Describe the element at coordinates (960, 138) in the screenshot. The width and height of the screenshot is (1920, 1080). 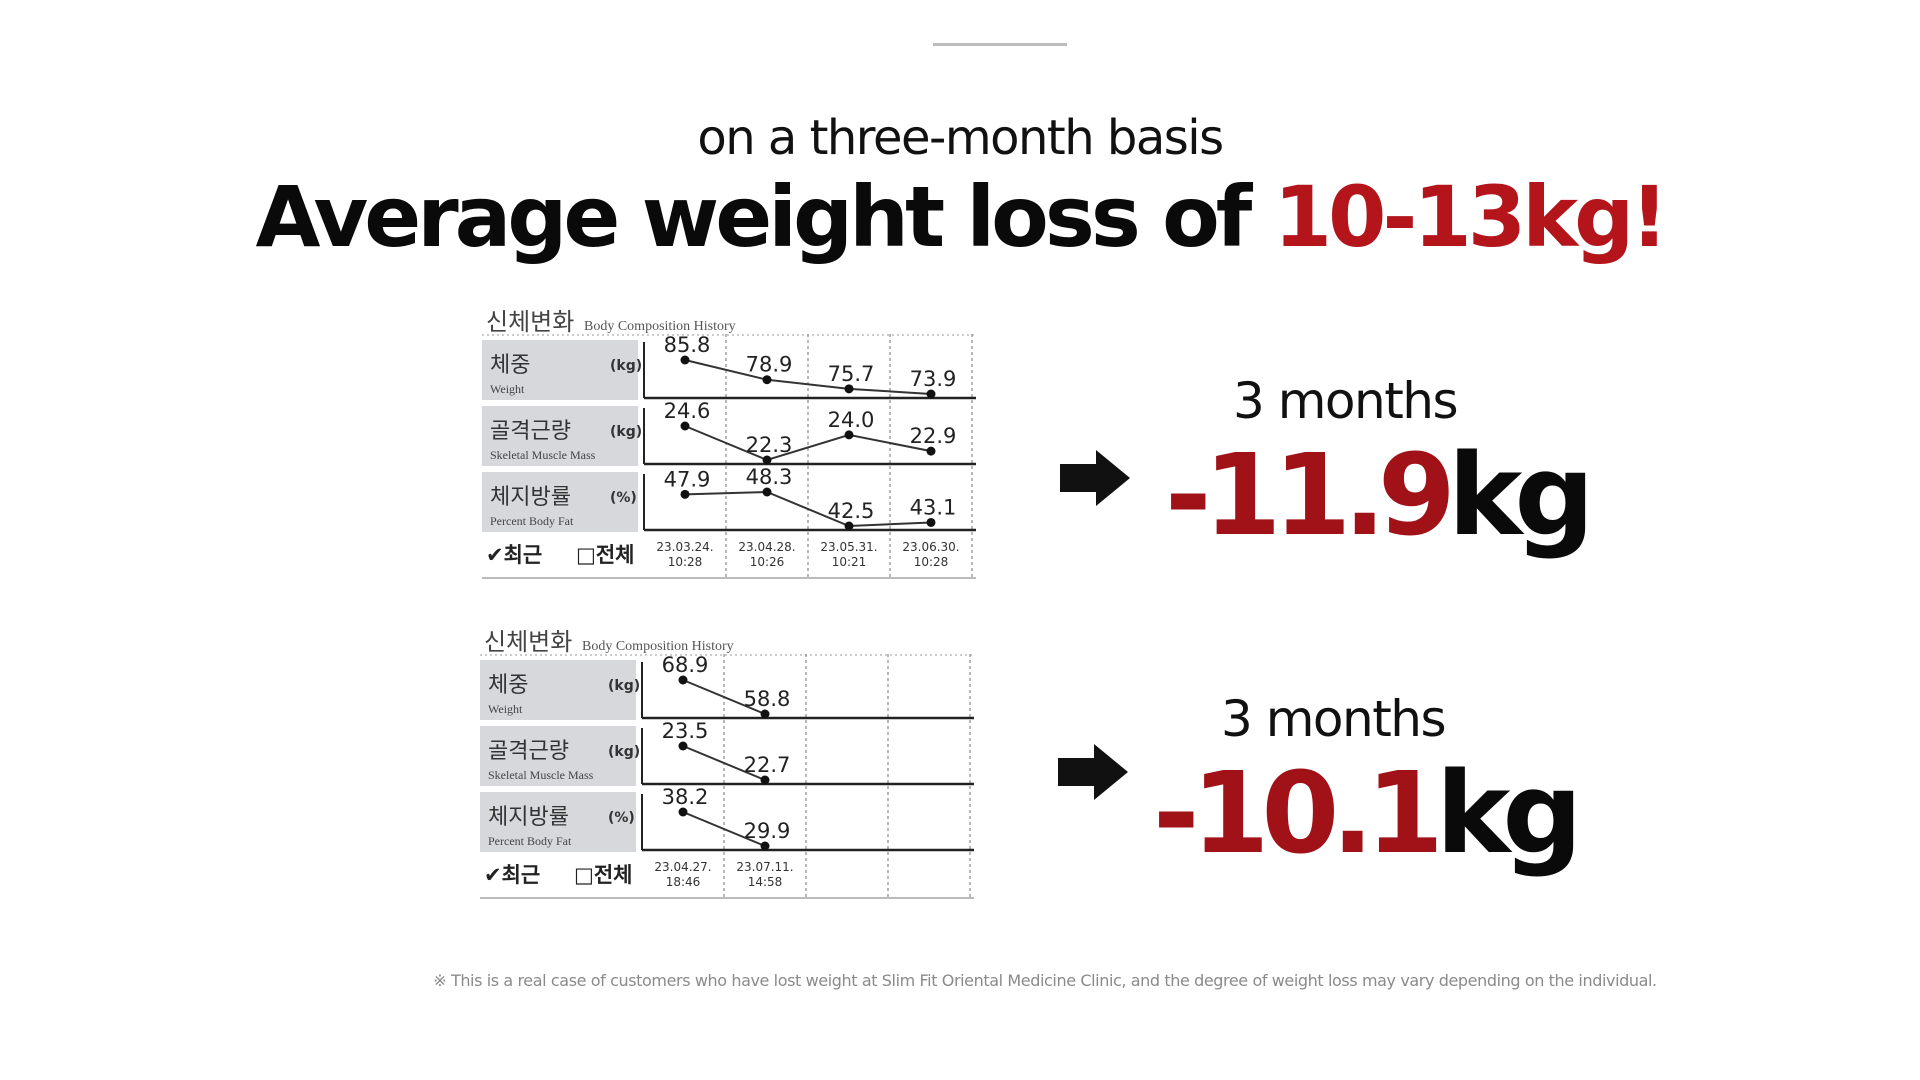
I see `page-subtitle: on a three-month basis` at that location.